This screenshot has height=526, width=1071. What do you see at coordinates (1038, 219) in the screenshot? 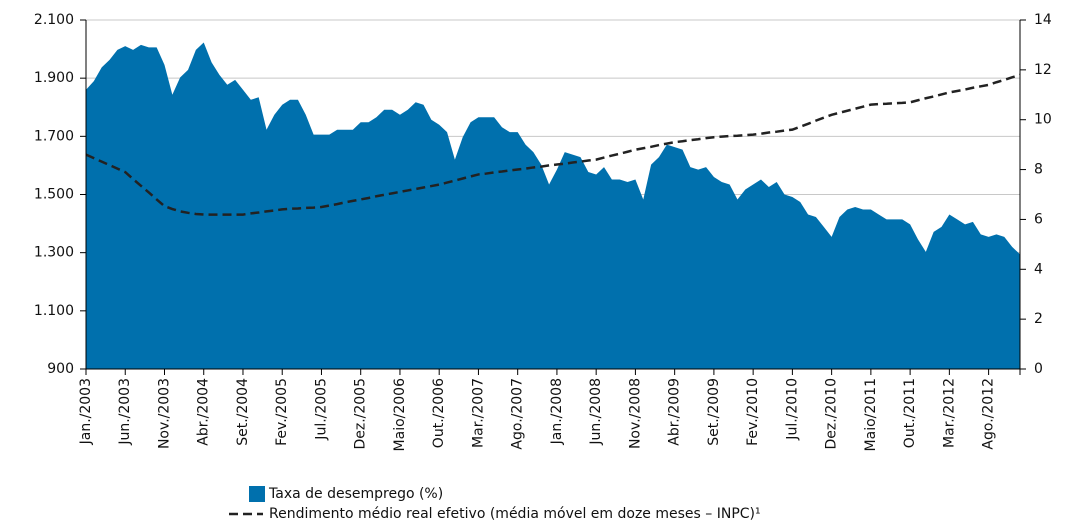
I see `y2-tick-label: 6` at bounding box center [1038, 219].